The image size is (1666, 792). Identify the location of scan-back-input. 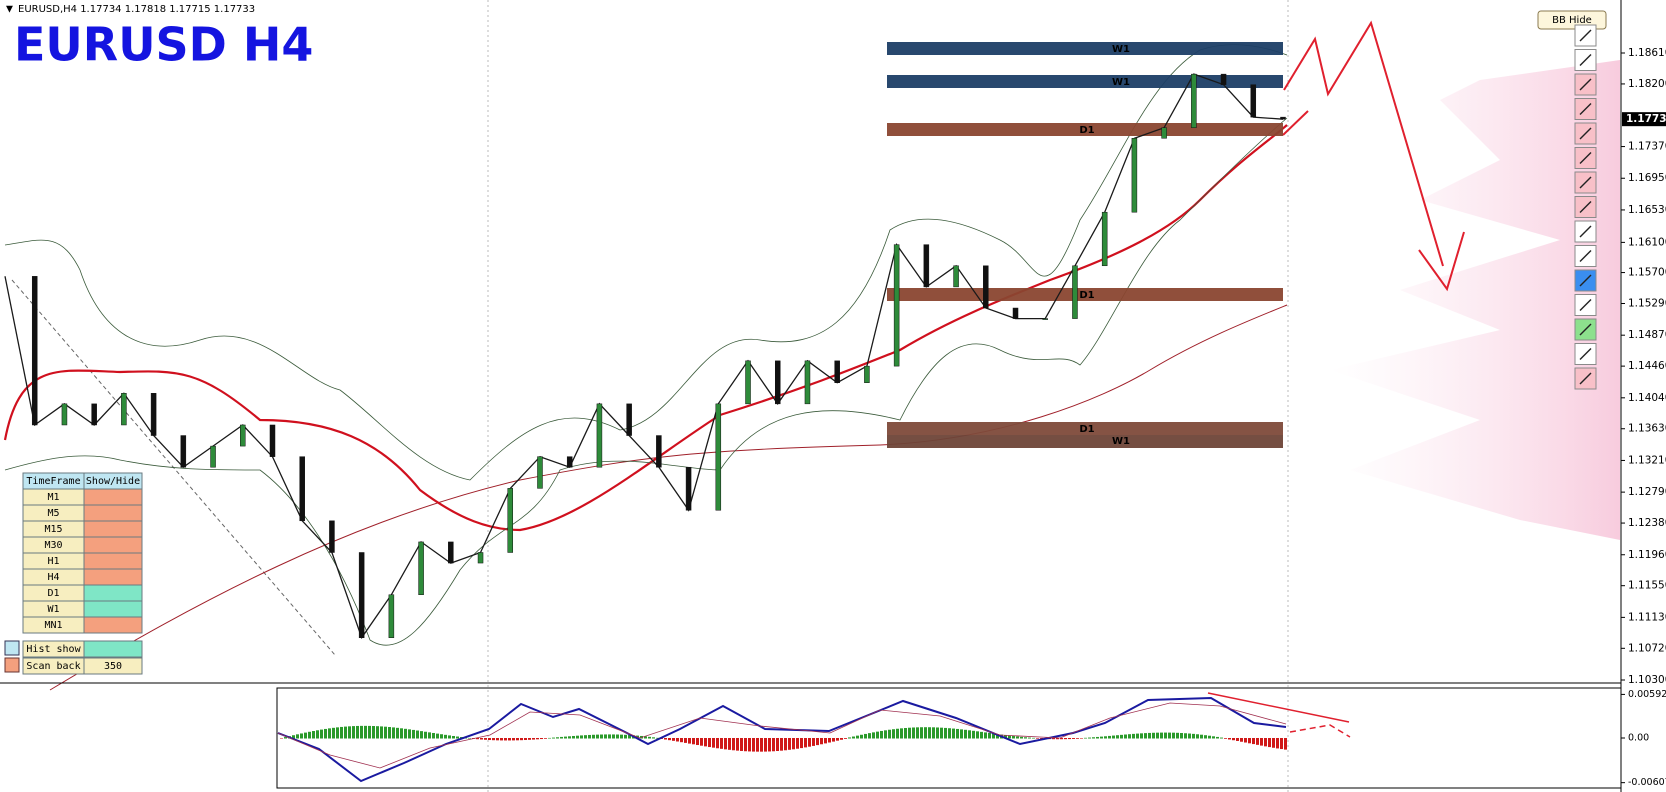
(113, 666).